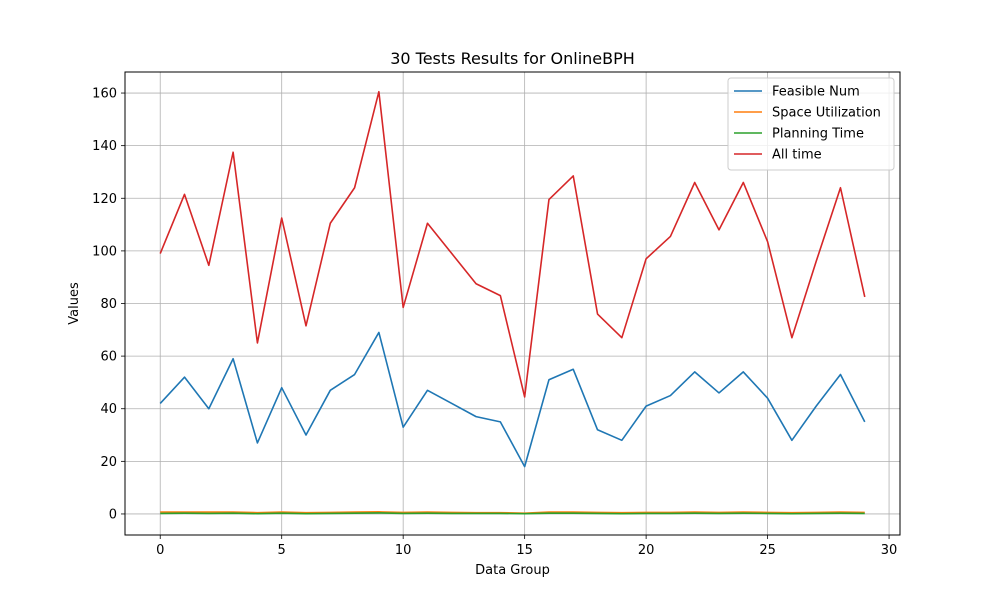 Image resolution: width=1000 pixels, height=600 pixels. I want to click on chart-title: 30 Tests Results for OnlineBPH, so click(512, 58).